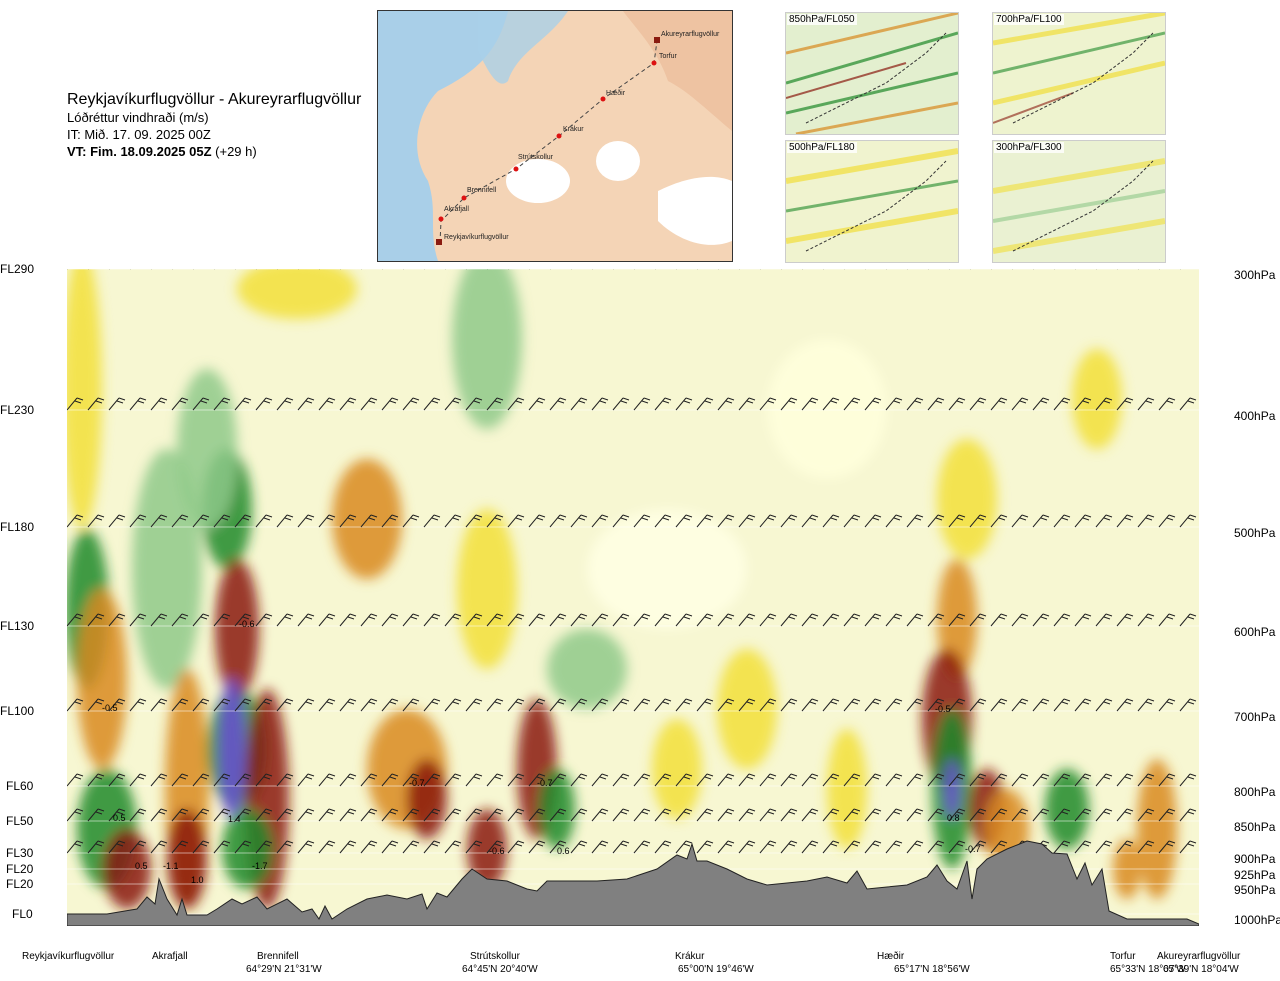  What do you see at coordinates (822, 147) in the screenshot?
I see `mini-map-500-label: 500hPa/FL180` at bounding box center [822, 147].